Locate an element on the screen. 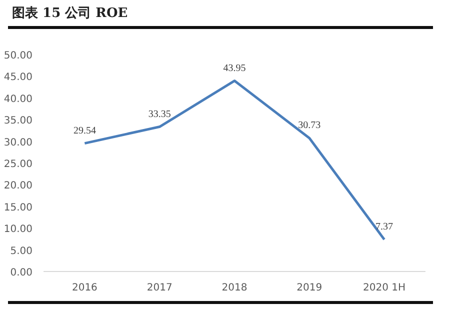  x-tick-label: 2016 is located at coordinates (85, 288).